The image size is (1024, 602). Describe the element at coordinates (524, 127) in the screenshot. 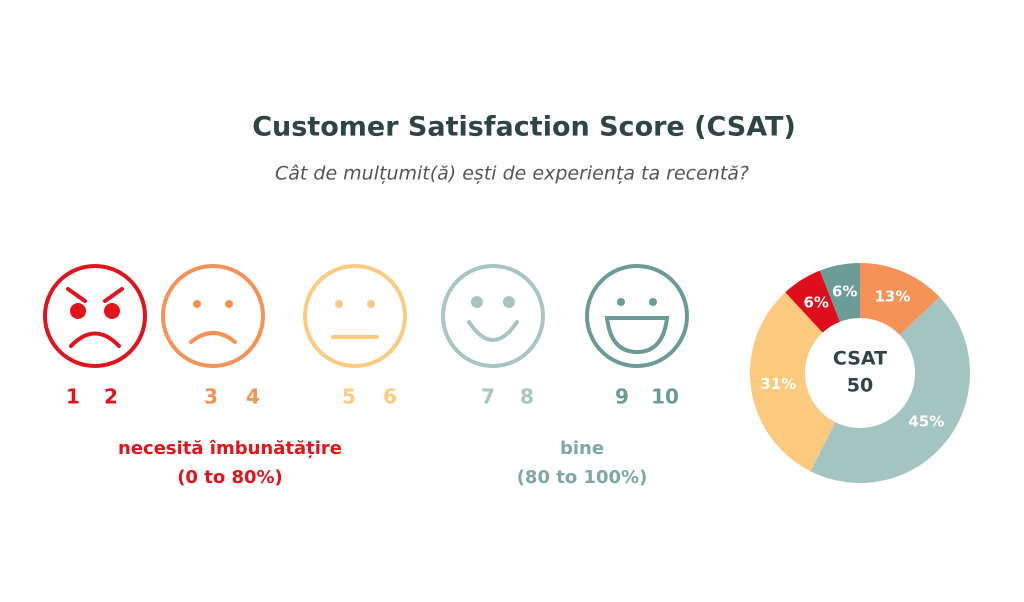

I see `title: Customer Satisfaction Score (CSAT)` at that location.